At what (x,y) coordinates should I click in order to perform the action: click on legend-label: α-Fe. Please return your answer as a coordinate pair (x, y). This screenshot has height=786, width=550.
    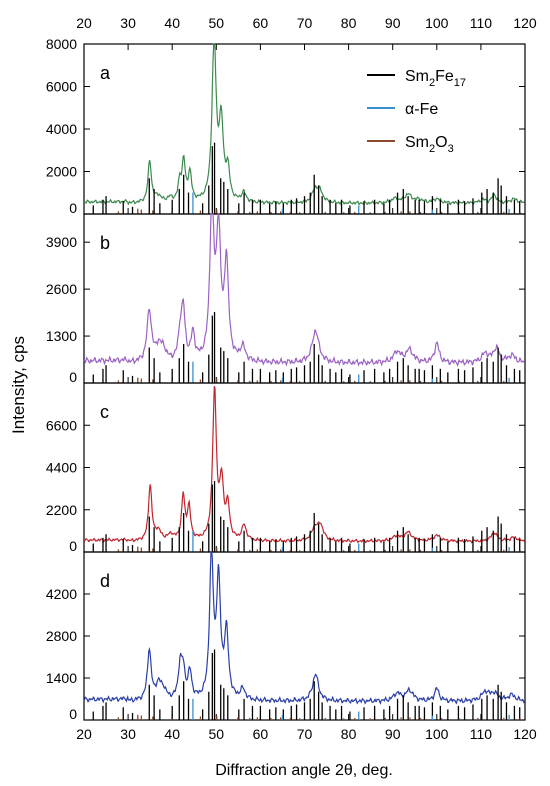
    Looking at the image, I should click on (421, 109).